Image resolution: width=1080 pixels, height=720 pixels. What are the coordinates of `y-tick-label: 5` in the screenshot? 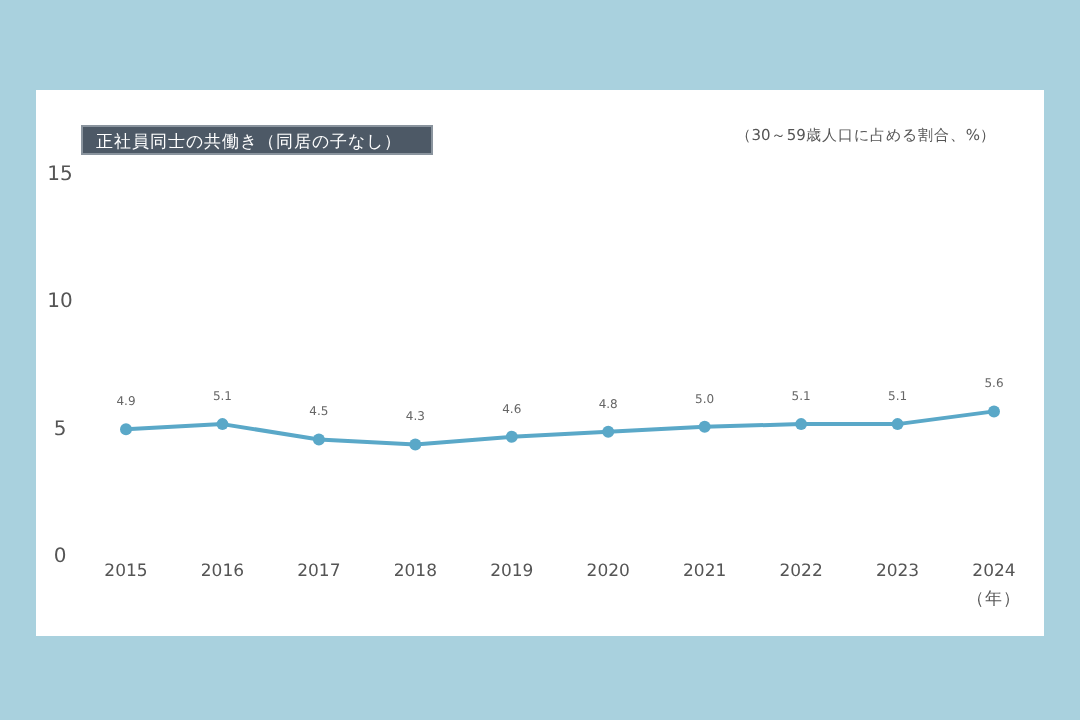 It's located at (60, 429).